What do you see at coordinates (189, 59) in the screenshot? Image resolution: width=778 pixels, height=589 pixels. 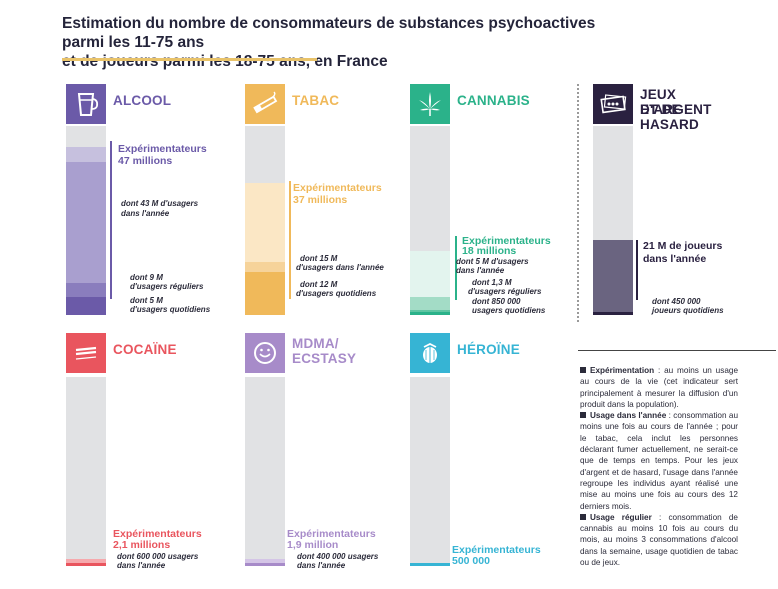 I see `title-underline` at bounding box center [189, 59].